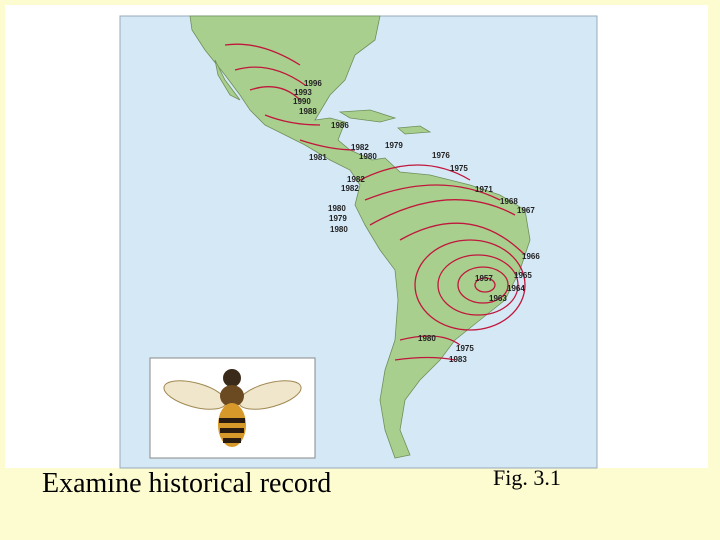 This screenshot has width=720, height=540. What do you see at coordinates (523, 275) in the screenshot?
I see `year-label: 1965` at bounding box center [523, 275].